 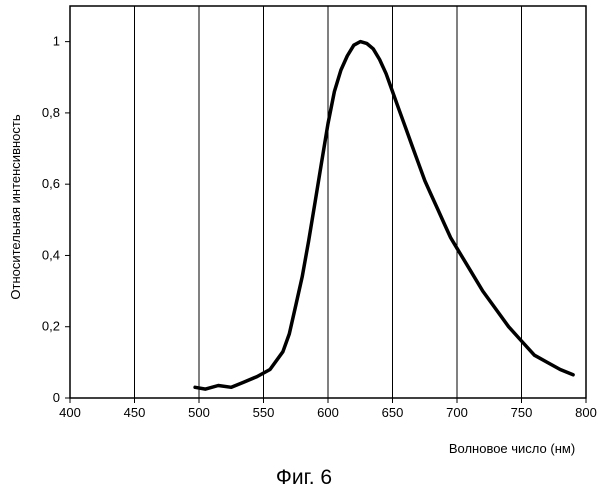 What do you see at coordinates (393, 412) in the screenshot?
I see `x-tick-label: 650` at bounding box center [393, 412].